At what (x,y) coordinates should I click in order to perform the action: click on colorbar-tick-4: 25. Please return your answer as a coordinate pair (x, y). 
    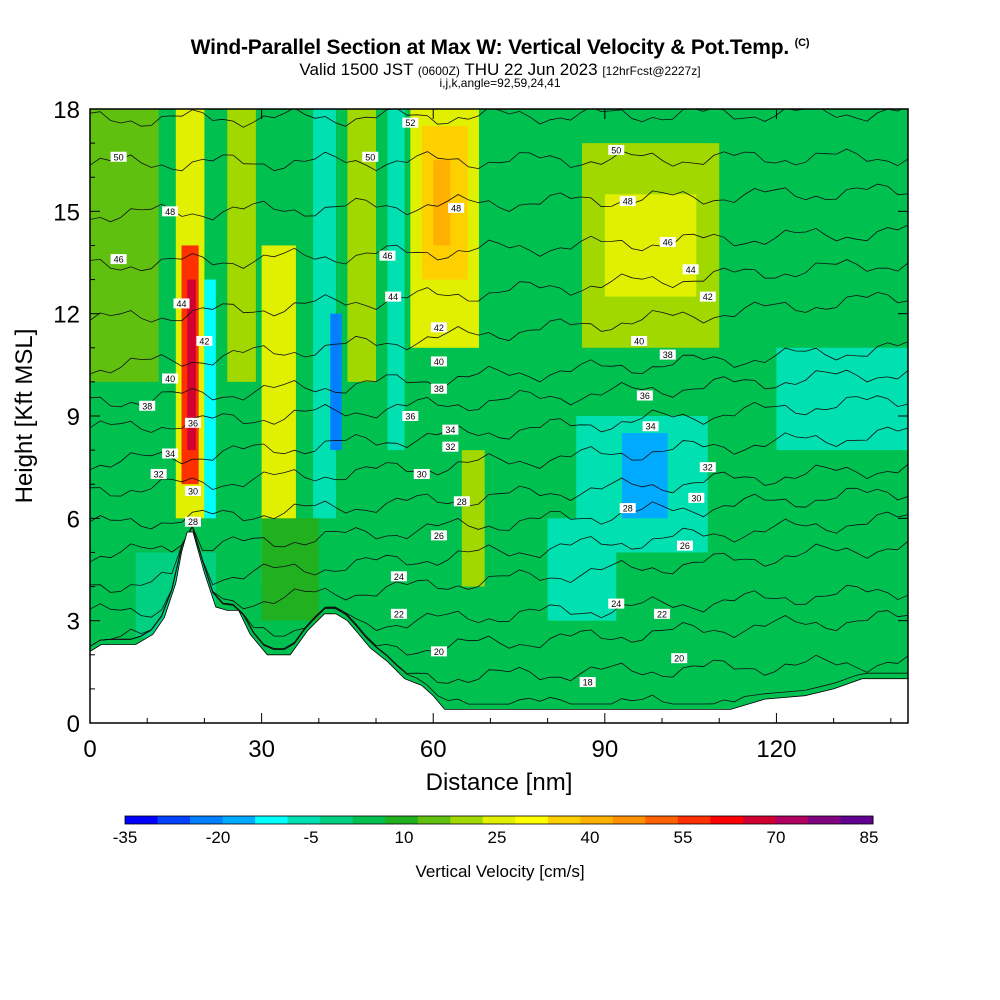
    Looking at the image, I should click on (497, 837).